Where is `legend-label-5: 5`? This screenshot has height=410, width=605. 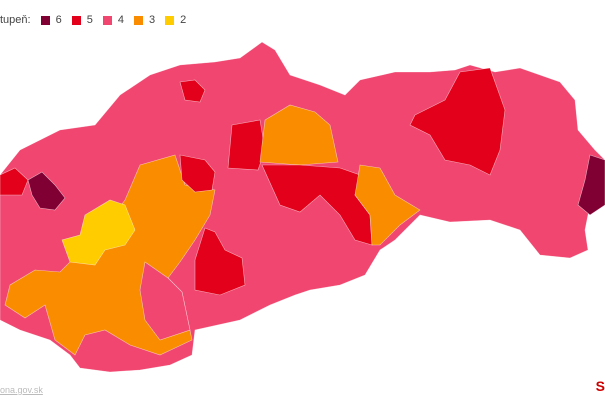
legend-label-5: 5 is located at coordinates (89, 20).